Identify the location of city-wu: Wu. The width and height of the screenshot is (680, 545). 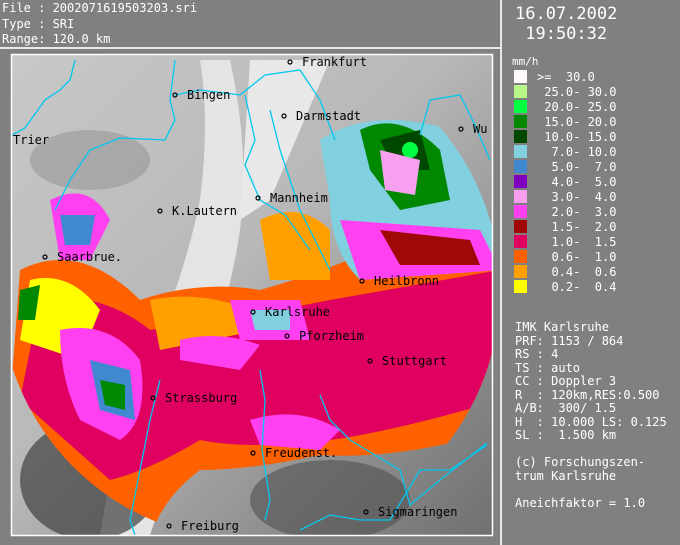
(472, 129).